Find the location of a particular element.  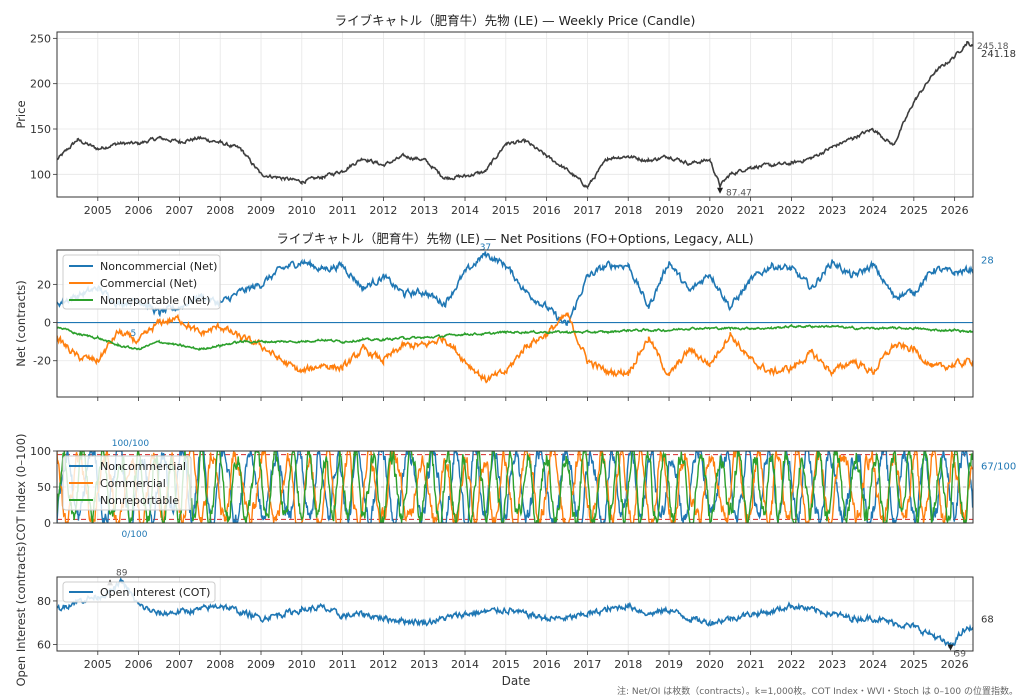

plot-area is located at coordinates (515, 613).